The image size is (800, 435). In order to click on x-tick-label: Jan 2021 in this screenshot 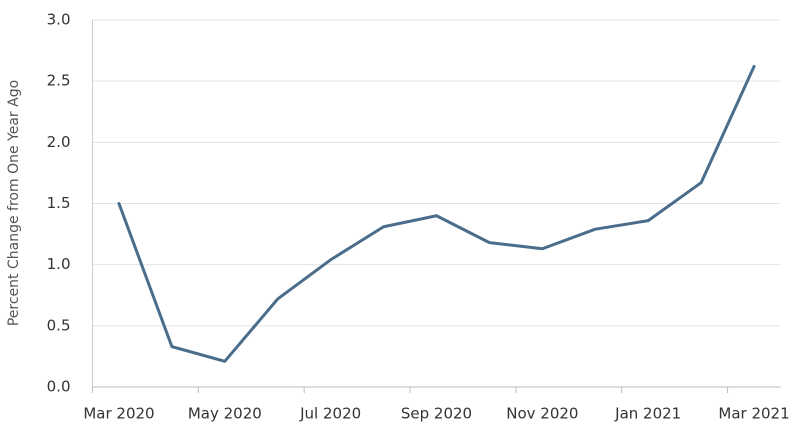, I will do `click(647, 414)`.